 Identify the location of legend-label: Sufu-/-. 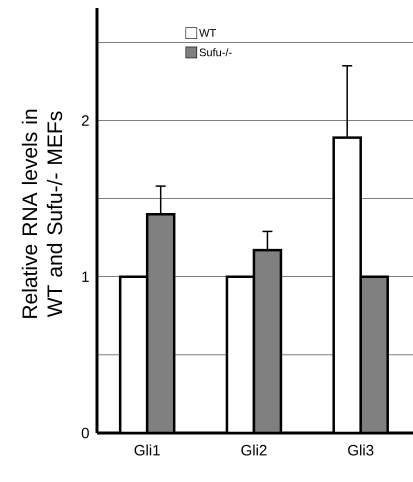
(216, 52).